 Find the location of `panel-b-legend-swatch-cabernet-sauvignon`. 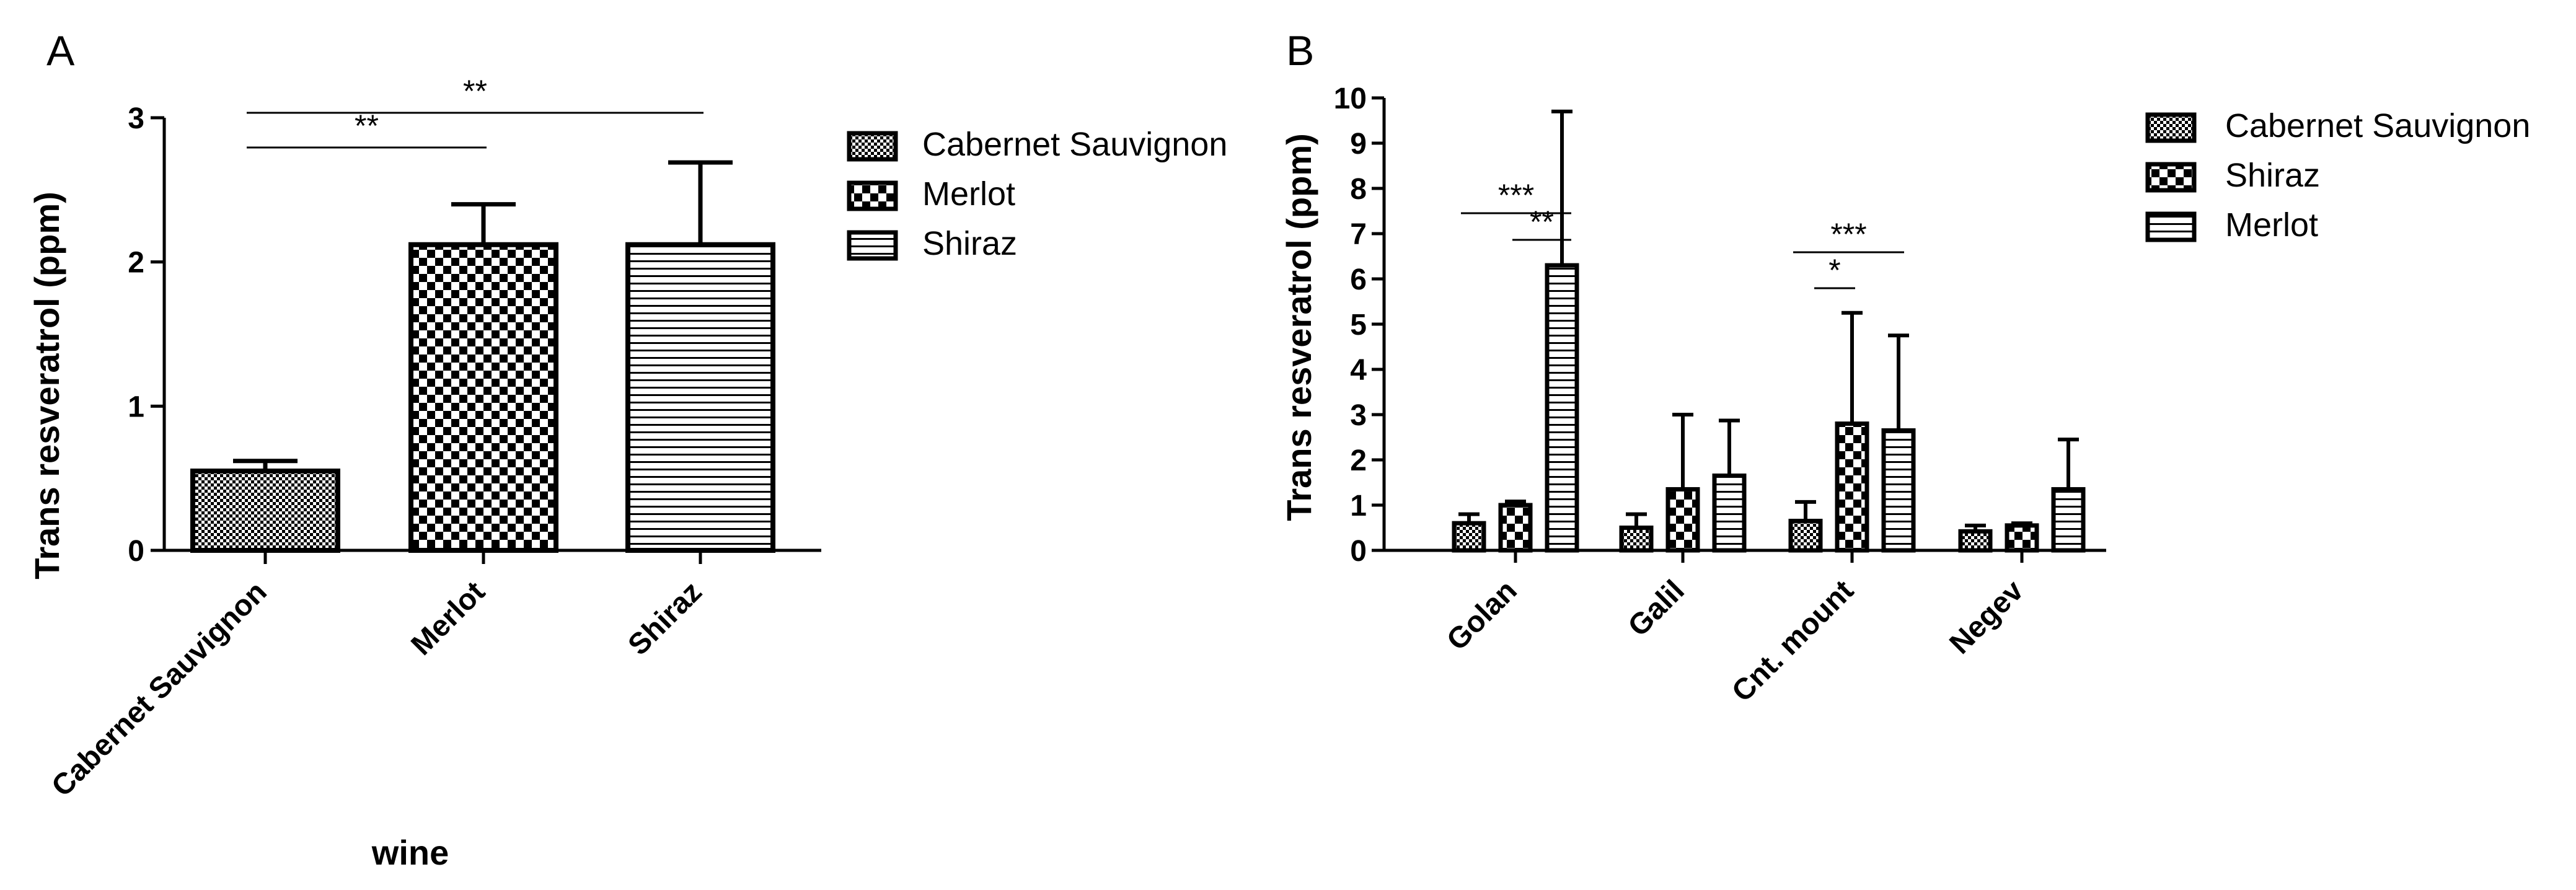

panel-b-legend-swatch-cabernet-sauvignon is located at coordinates (2171, 127).